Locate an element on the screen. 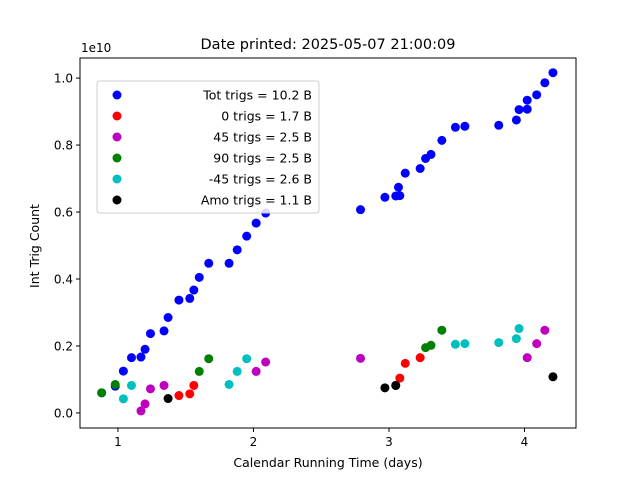  y-tick-label: 0.2 is located at coordinates (63, 346).